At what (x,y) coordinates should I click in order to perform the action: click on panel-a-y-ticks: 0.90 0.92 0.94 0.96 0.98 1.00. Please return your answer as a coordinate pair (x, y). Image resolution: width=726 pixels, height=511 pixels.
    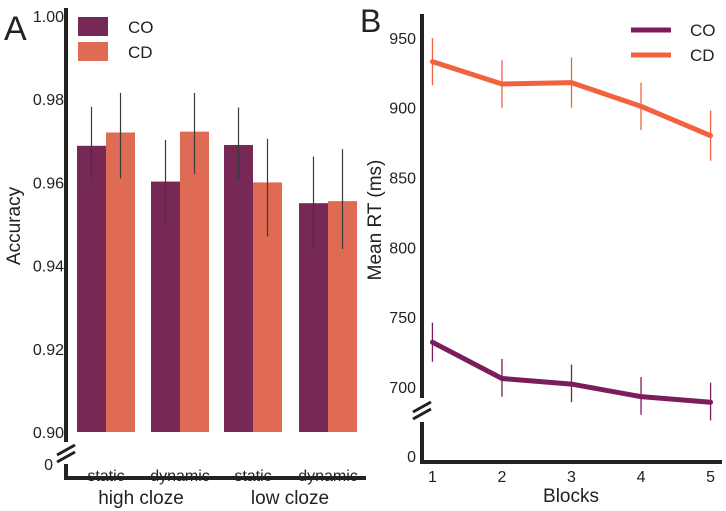
    Looking at the image, I should click on (48, 225).